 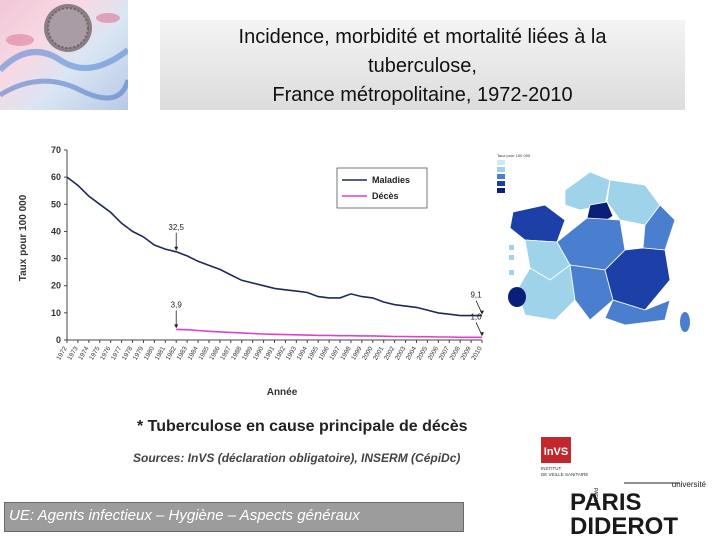 I want to click on france-map: Taux pour 100 000, so click(x=593, y=242).